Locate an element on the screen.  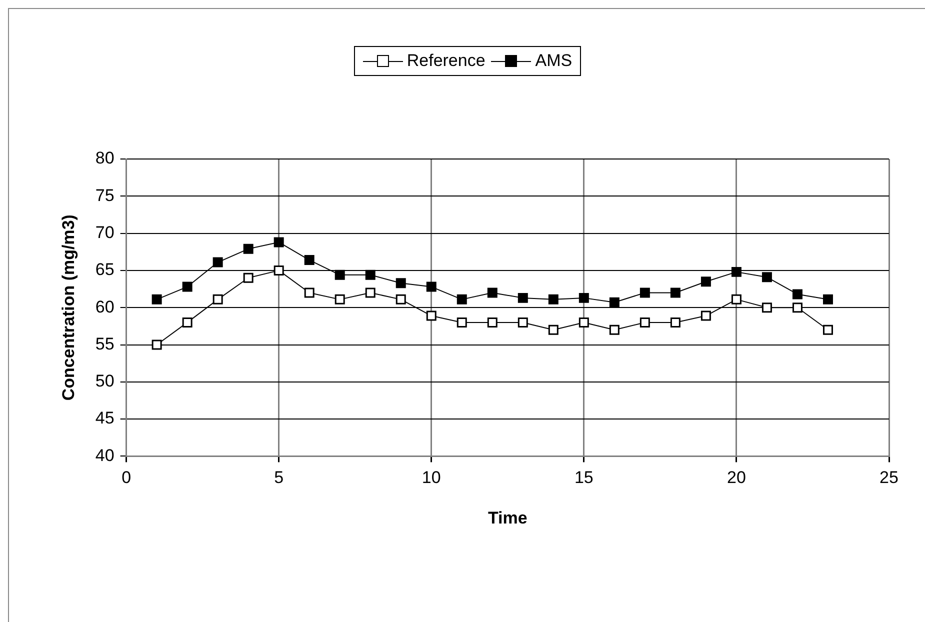
y-axis-title: Concentration (mg/m3) is located at coordinates (68, 307).